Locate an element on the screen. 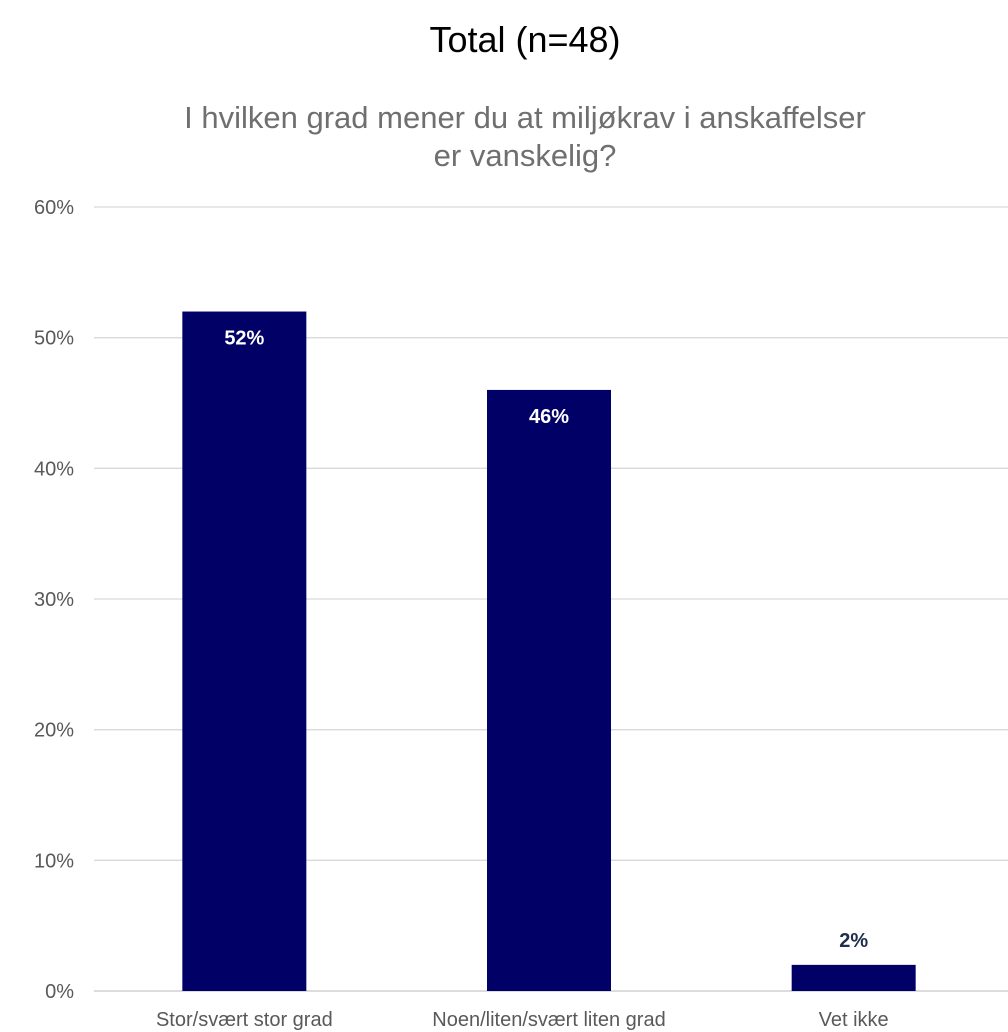 The image size is (1008, 1032). x-category-label: Noen/liten/svært liten grad is located at coordinates (548, 1020).